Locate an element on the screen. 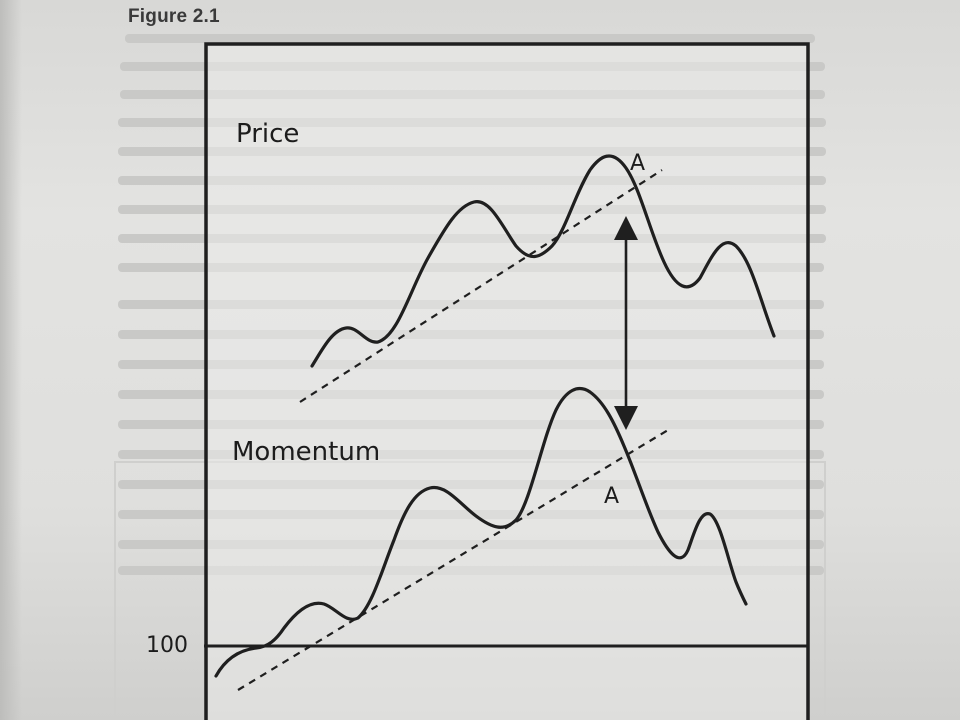 The height and width of the screenshot is (720, 960). figure-title: Figure 2.1 is located at coordinates (174, 16).